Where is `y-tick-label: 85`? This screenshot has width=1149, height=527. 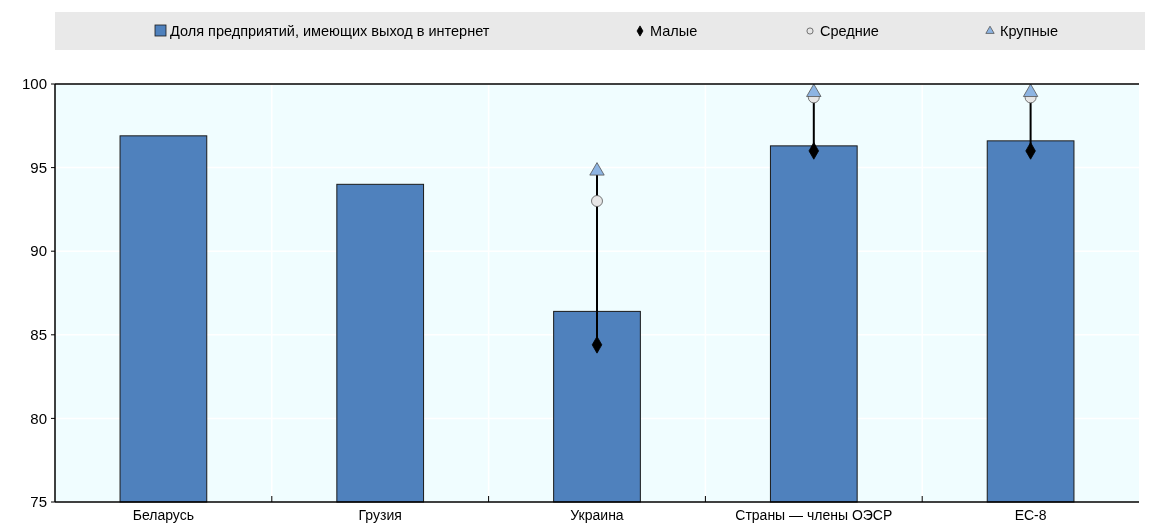
y-tick-label: 85 is located at coordinates (38, 335).